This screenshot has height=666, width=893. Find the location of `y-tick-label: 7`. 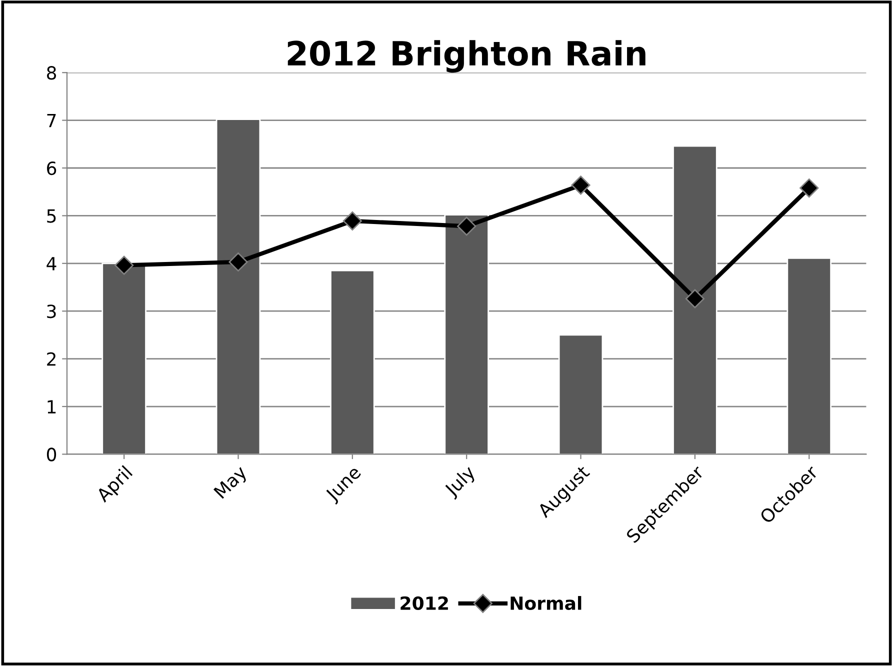

y-tick-label: 7 is located at coordinates (51, 121).